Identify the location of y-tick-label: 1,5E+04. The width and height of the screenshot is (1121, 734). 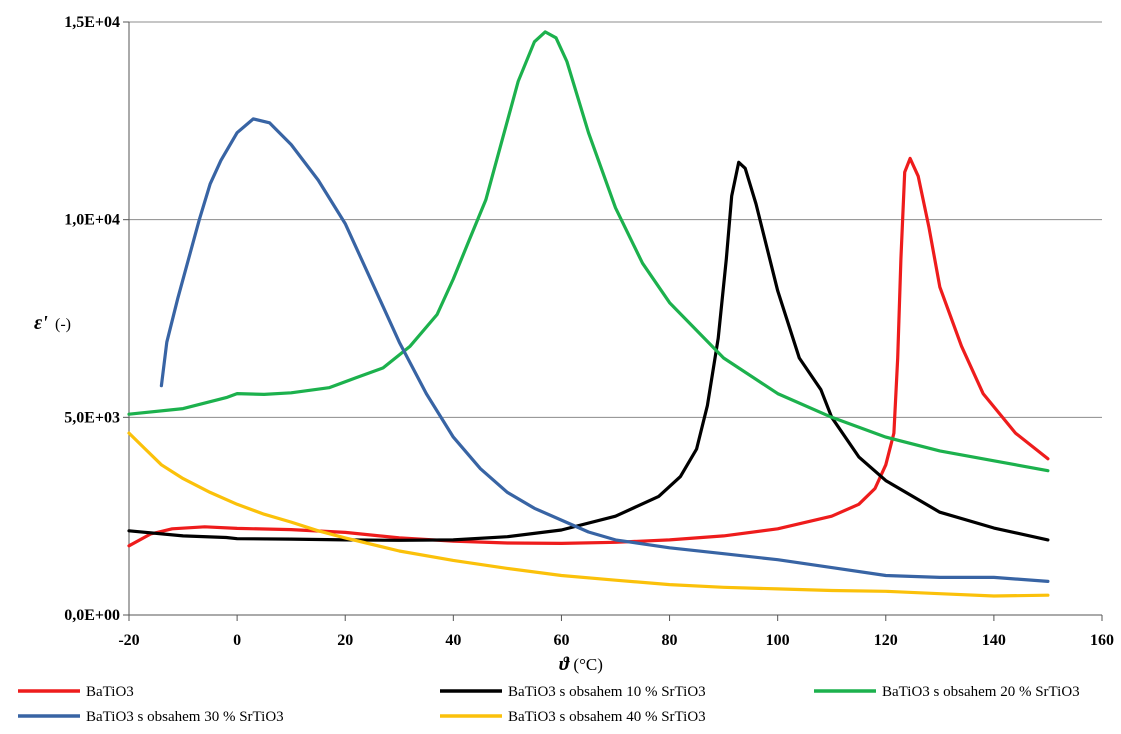
(92, 22).